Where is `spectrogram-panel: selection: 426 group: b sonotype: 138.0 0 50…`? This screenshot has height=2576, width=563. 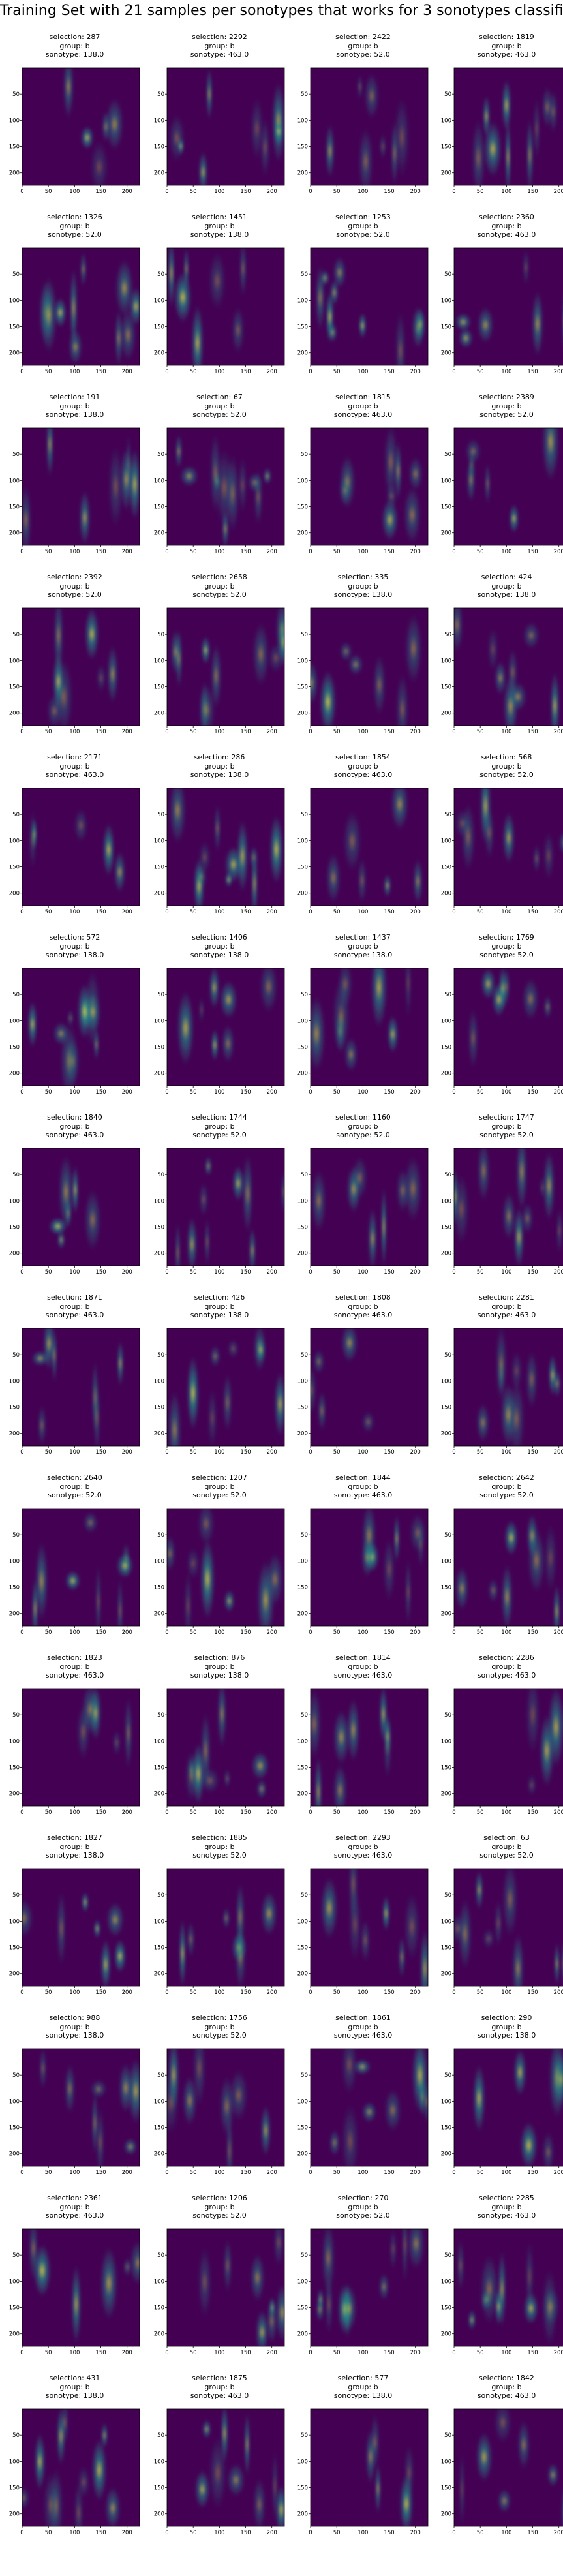 spectrogram-panel: selection: 426 group: b sonotype: 138.0 0 50… is located at coordinates (219, 1378).